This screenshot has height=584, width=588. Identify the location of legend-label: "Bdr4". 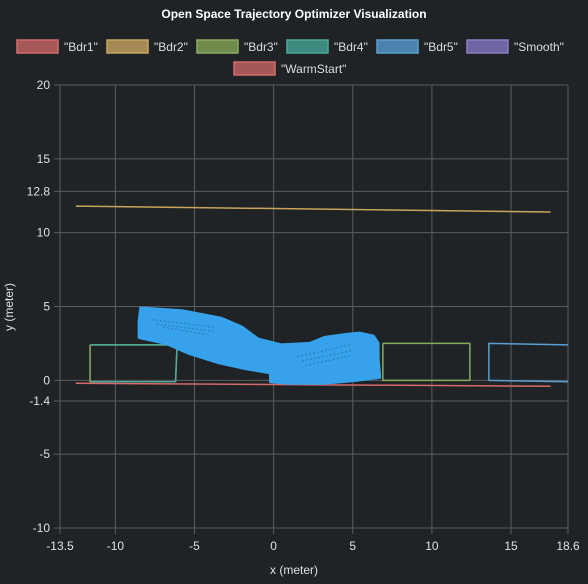
(351, 47).